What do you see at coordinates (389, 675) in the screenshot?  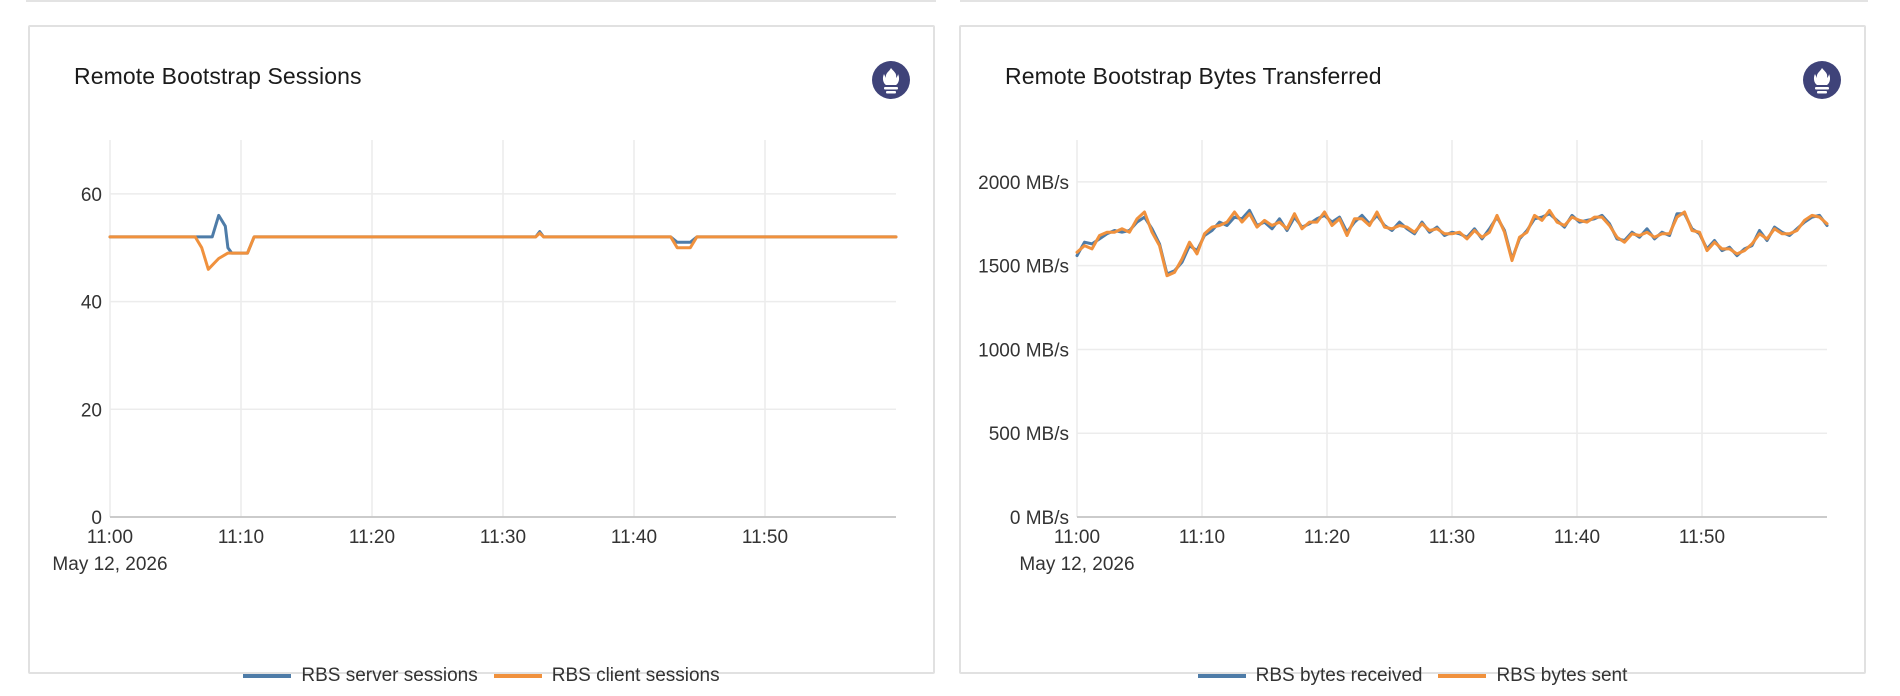 I see `legend-label: RBS server sessions` at bounding box center [389, 675].